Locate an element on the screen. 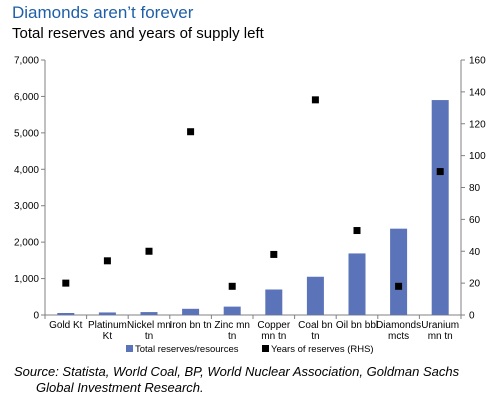 The width and height of the screenshot is (500, 404). y-right-tick-label: 0 is located at coordinates (472, 316).